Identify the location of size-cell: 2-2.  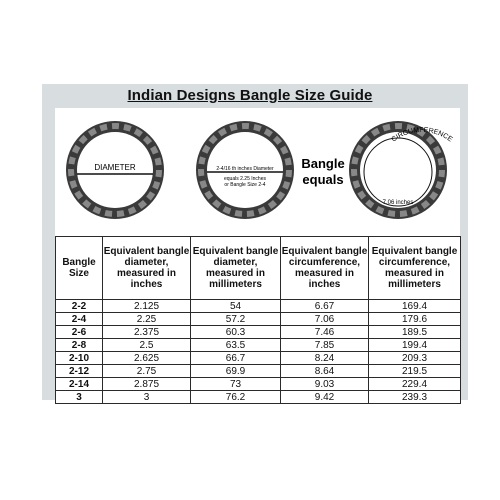
(79, 306).